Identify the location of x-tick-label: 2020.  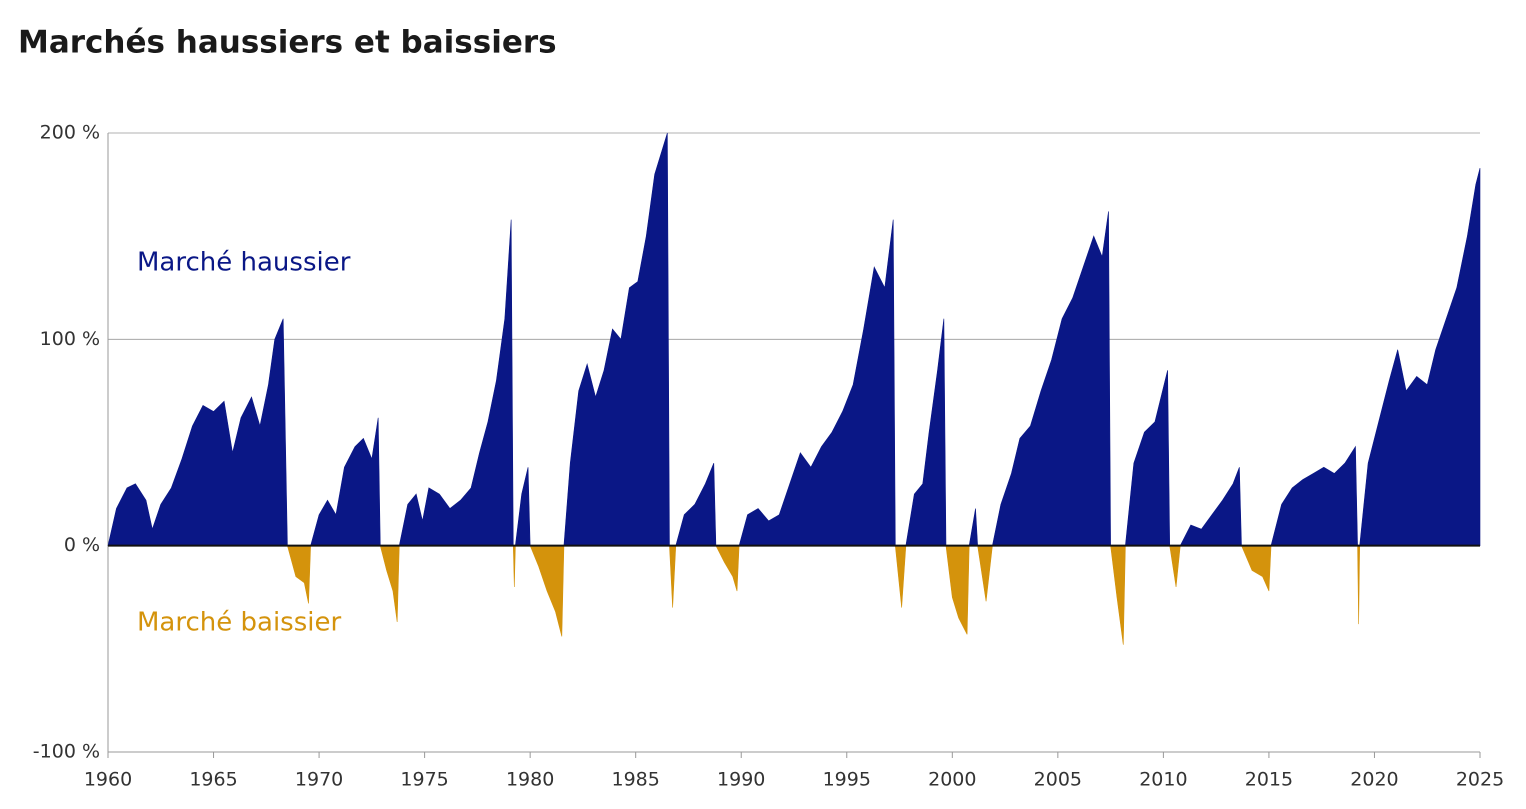
(1374, 780).